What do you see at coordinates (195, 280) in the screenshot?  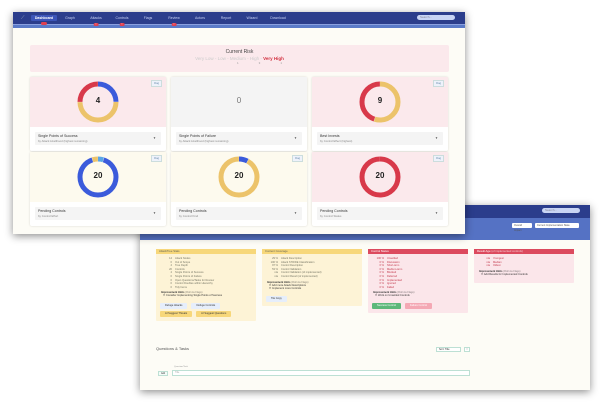 I see `stat-label: Open Questions/Tasks for Review` at bounding box center [195, 280].